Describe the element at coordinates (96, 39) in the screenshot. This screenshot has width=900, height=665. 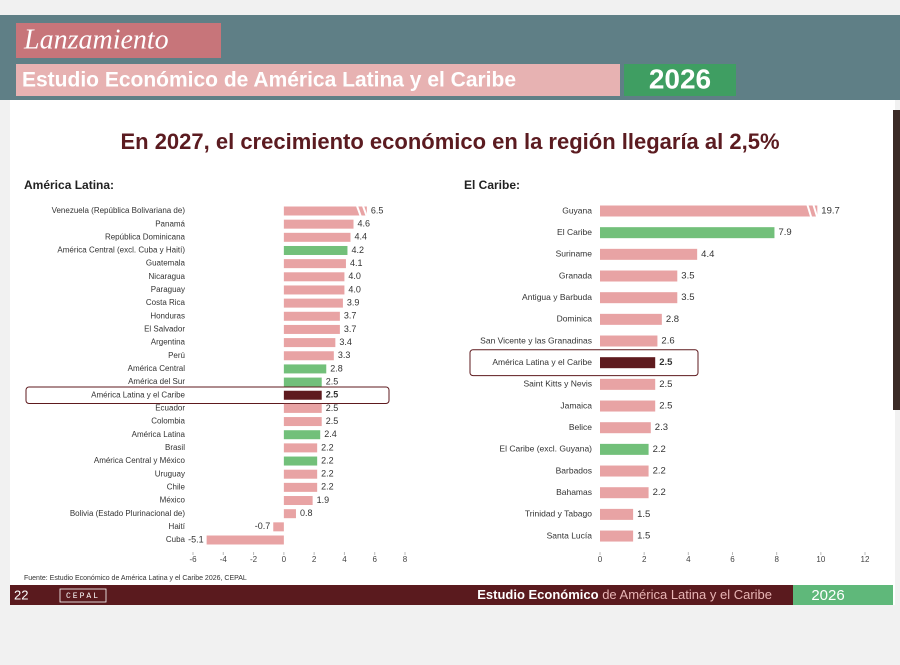
I see `badge: Lanzamiento` at that location.